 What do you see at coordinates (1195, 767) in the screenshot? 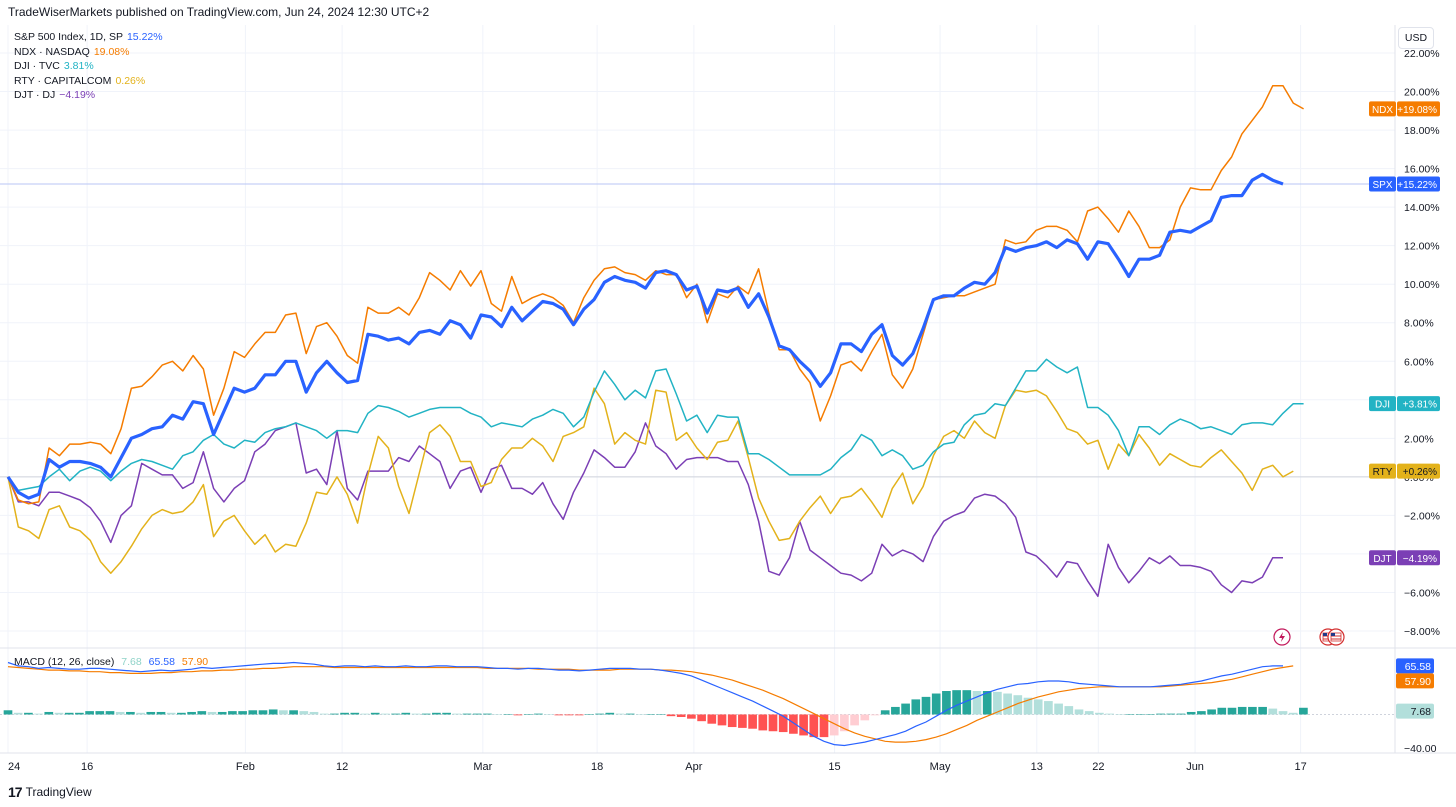
I see `x-tick-label: Jun` at bounding box center [1195, 767].